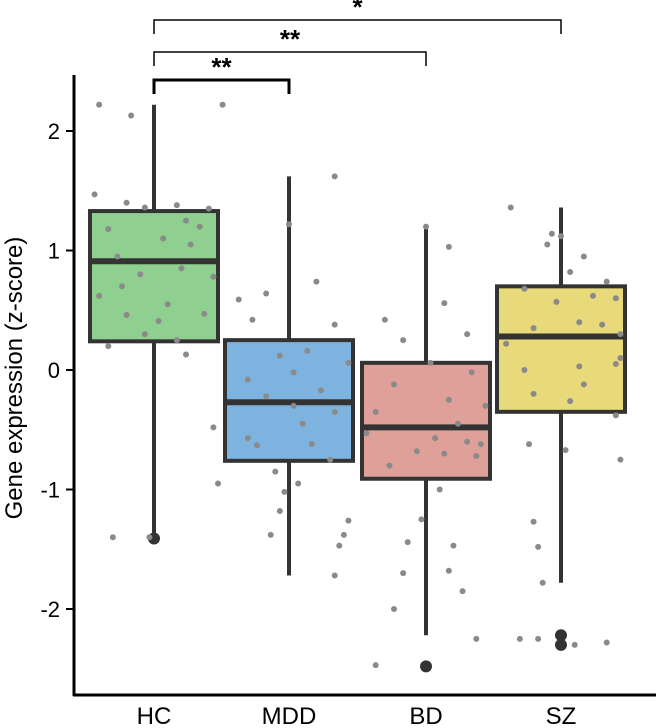  What do you see at coordinates (154, 715) in the screenshot?
I see `x-tick-label-hc: HC` at bounding box center [154, 715].